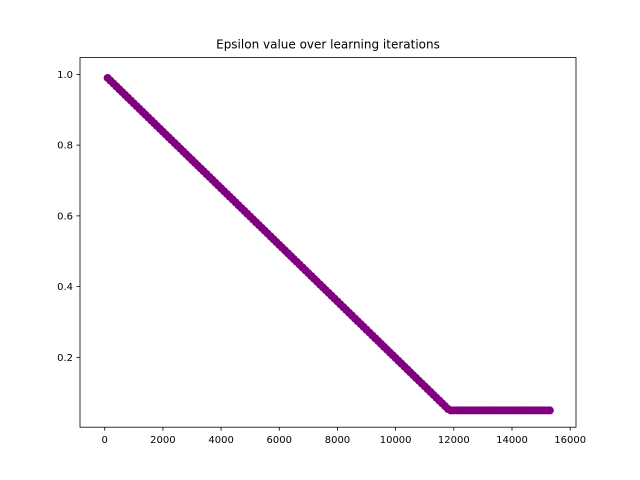  What do you see at coordinates (162, 440) in the screenshot?
I see `x-tick-label: 2000` at bounding box center [162, 440].